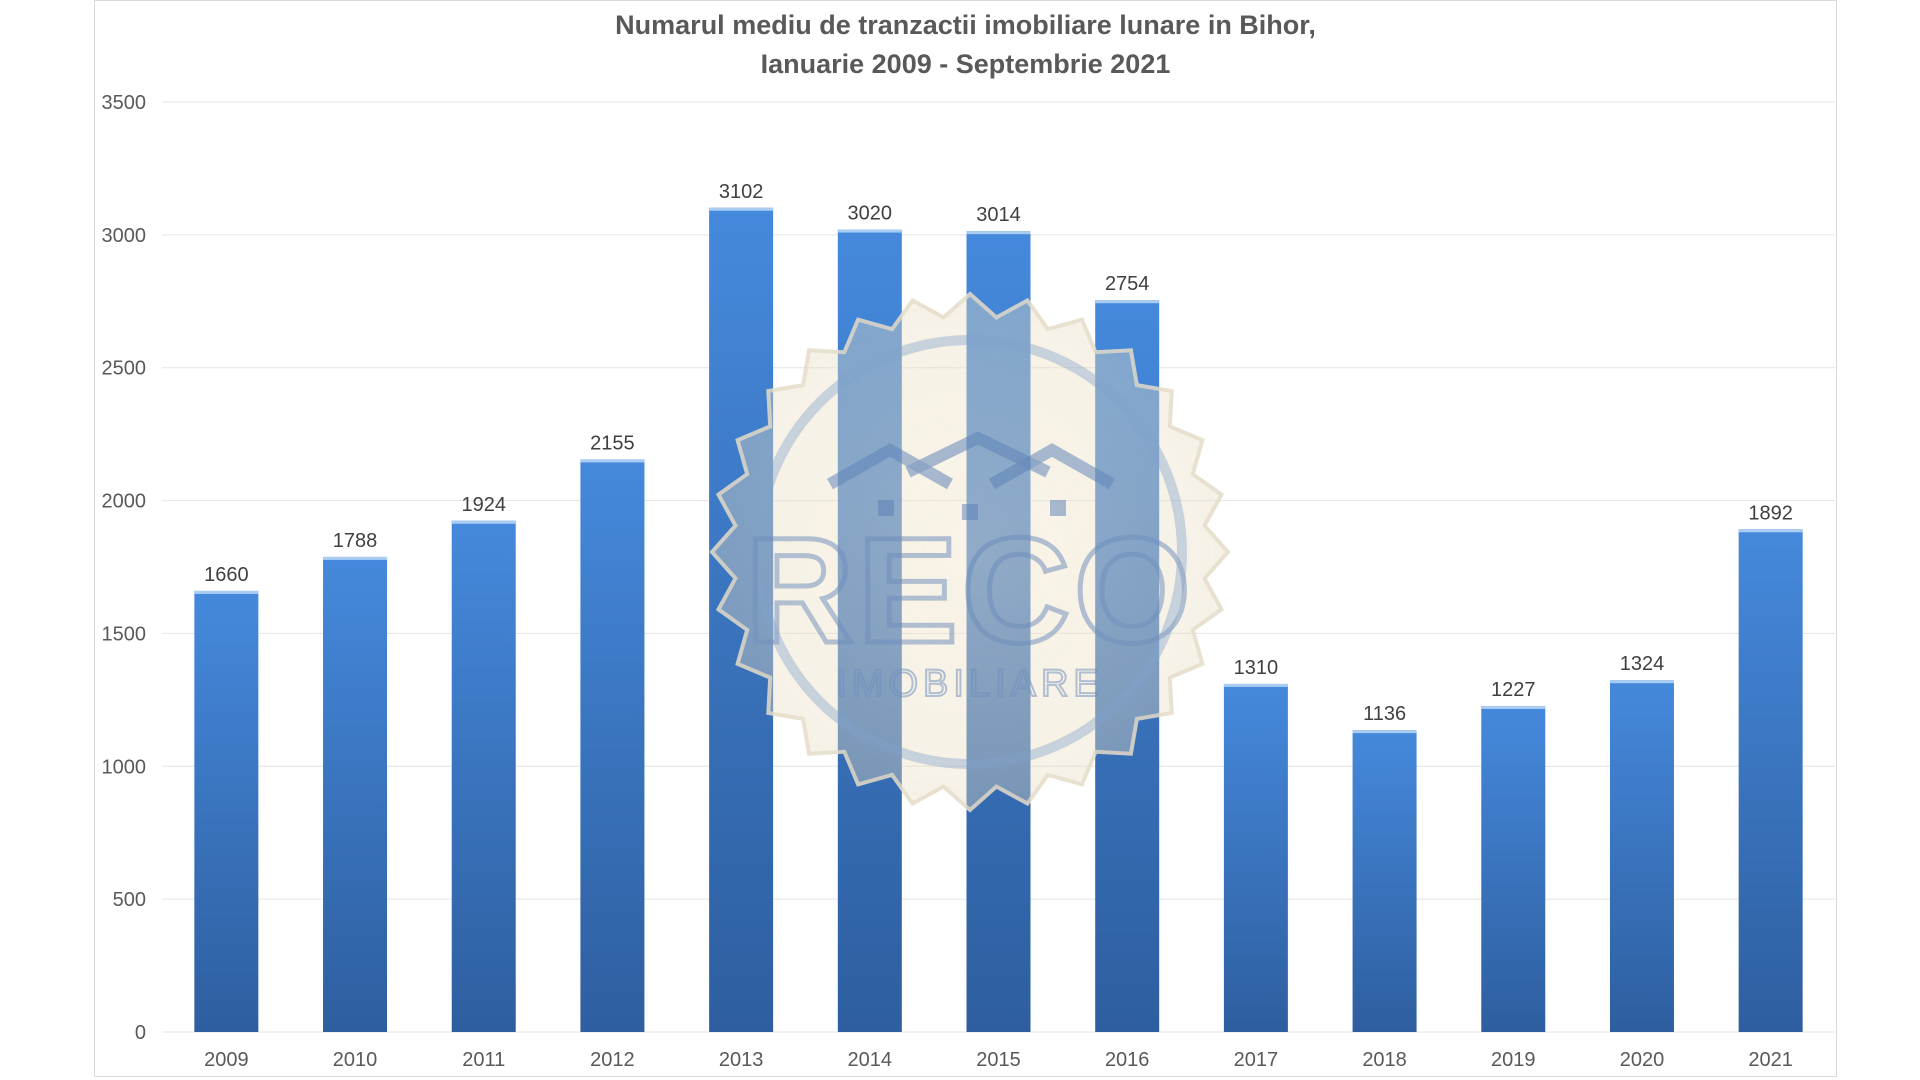  I want to click on y-axis-ticks: 0 500 1000 1500 2000 2500 3000 3500, so click(124, 568).